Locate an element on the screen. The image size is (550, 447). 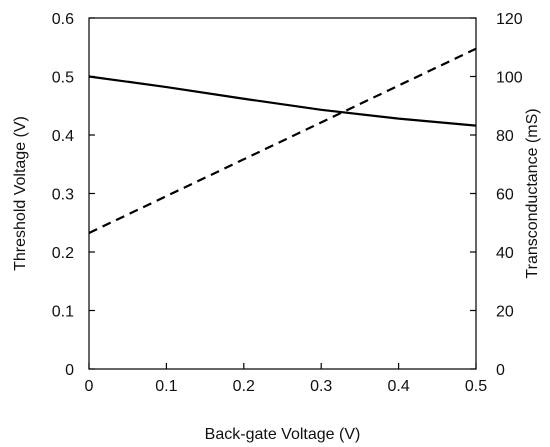
y-left-axis-title: Threshold Voltage (V) is located at coordinates (20, 193).